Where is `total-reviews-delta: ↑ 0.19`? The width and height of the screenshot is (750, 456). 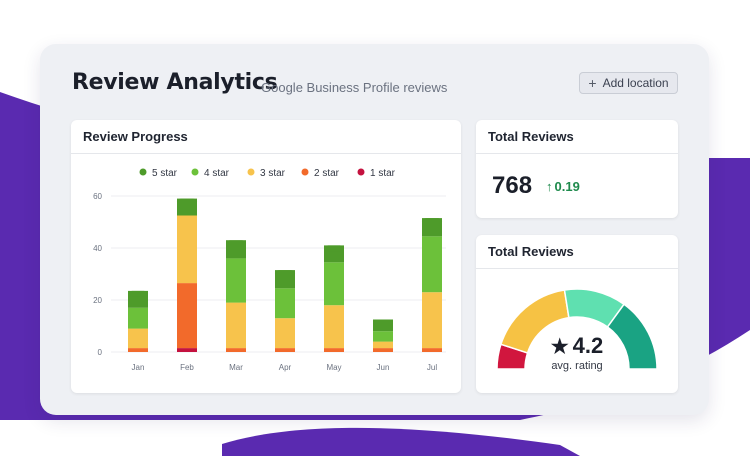 total-reviews-delta: ↑ 0.19 is located at coordinates (563, 186).